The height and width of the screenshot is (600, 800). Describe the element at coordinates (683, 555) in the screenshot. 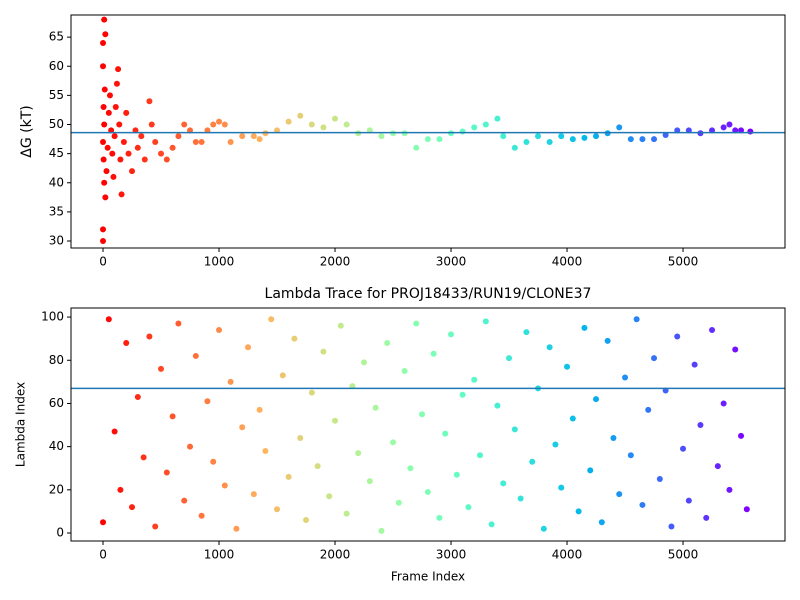

I see `x-tick-label: 5000` at that location.